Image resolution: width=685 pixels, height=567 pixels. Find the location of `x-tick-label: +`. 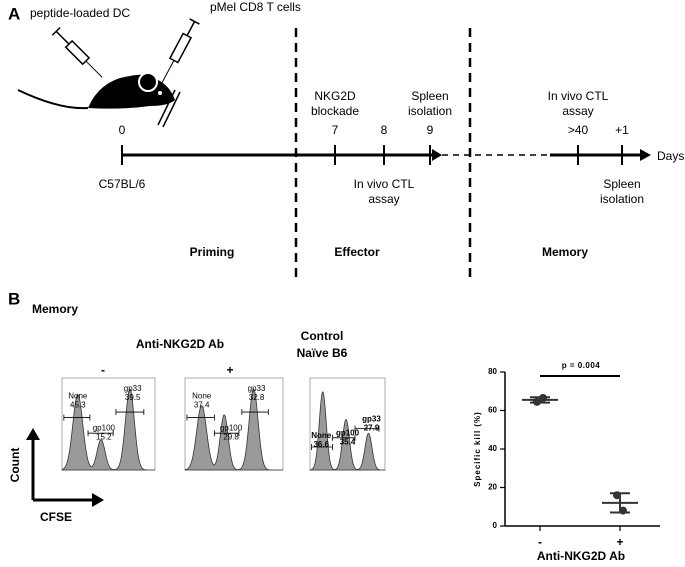

x-tick-label: + is located at coordinates (619, 542).